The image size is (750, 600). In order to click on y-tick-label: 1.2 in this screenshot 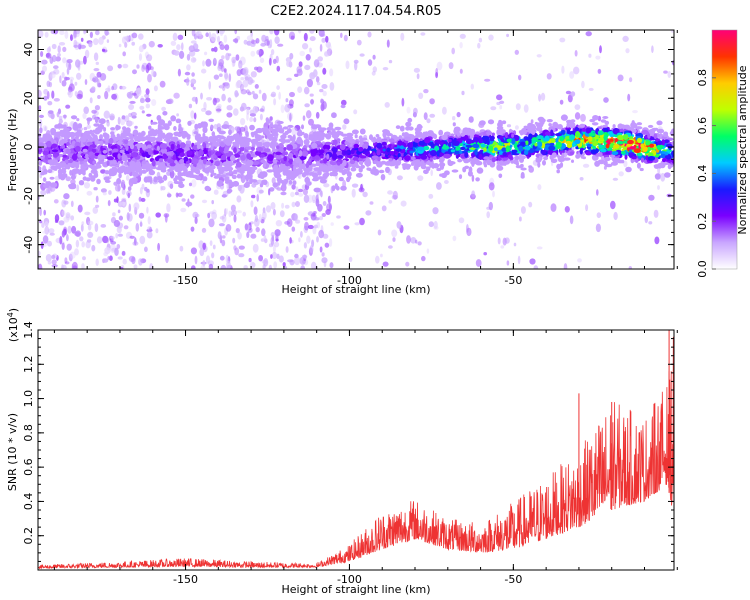, I will do `click(28, 365)`.